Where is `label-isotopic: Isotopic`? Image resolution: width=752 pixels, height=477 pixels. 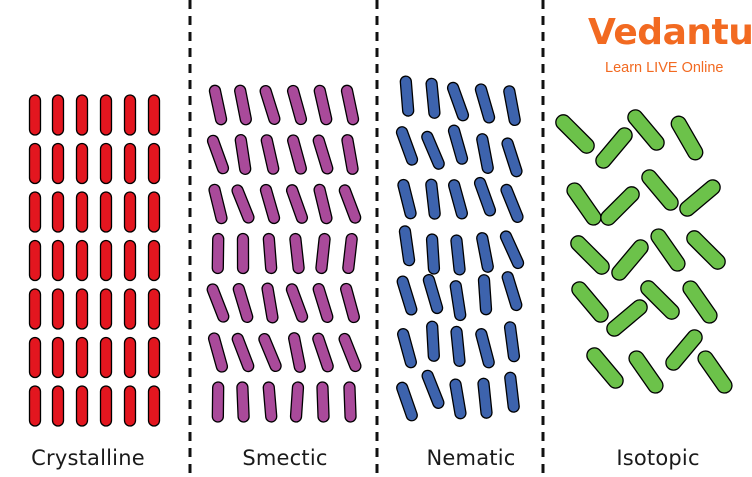 label-isotopic: Isotopic is located at coordinates (658, 458).